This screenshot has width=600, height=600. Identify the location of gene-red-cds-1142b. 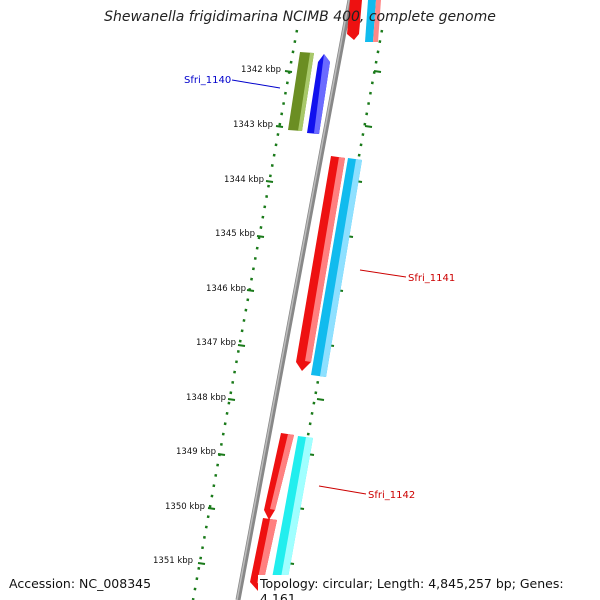
(263, 554).